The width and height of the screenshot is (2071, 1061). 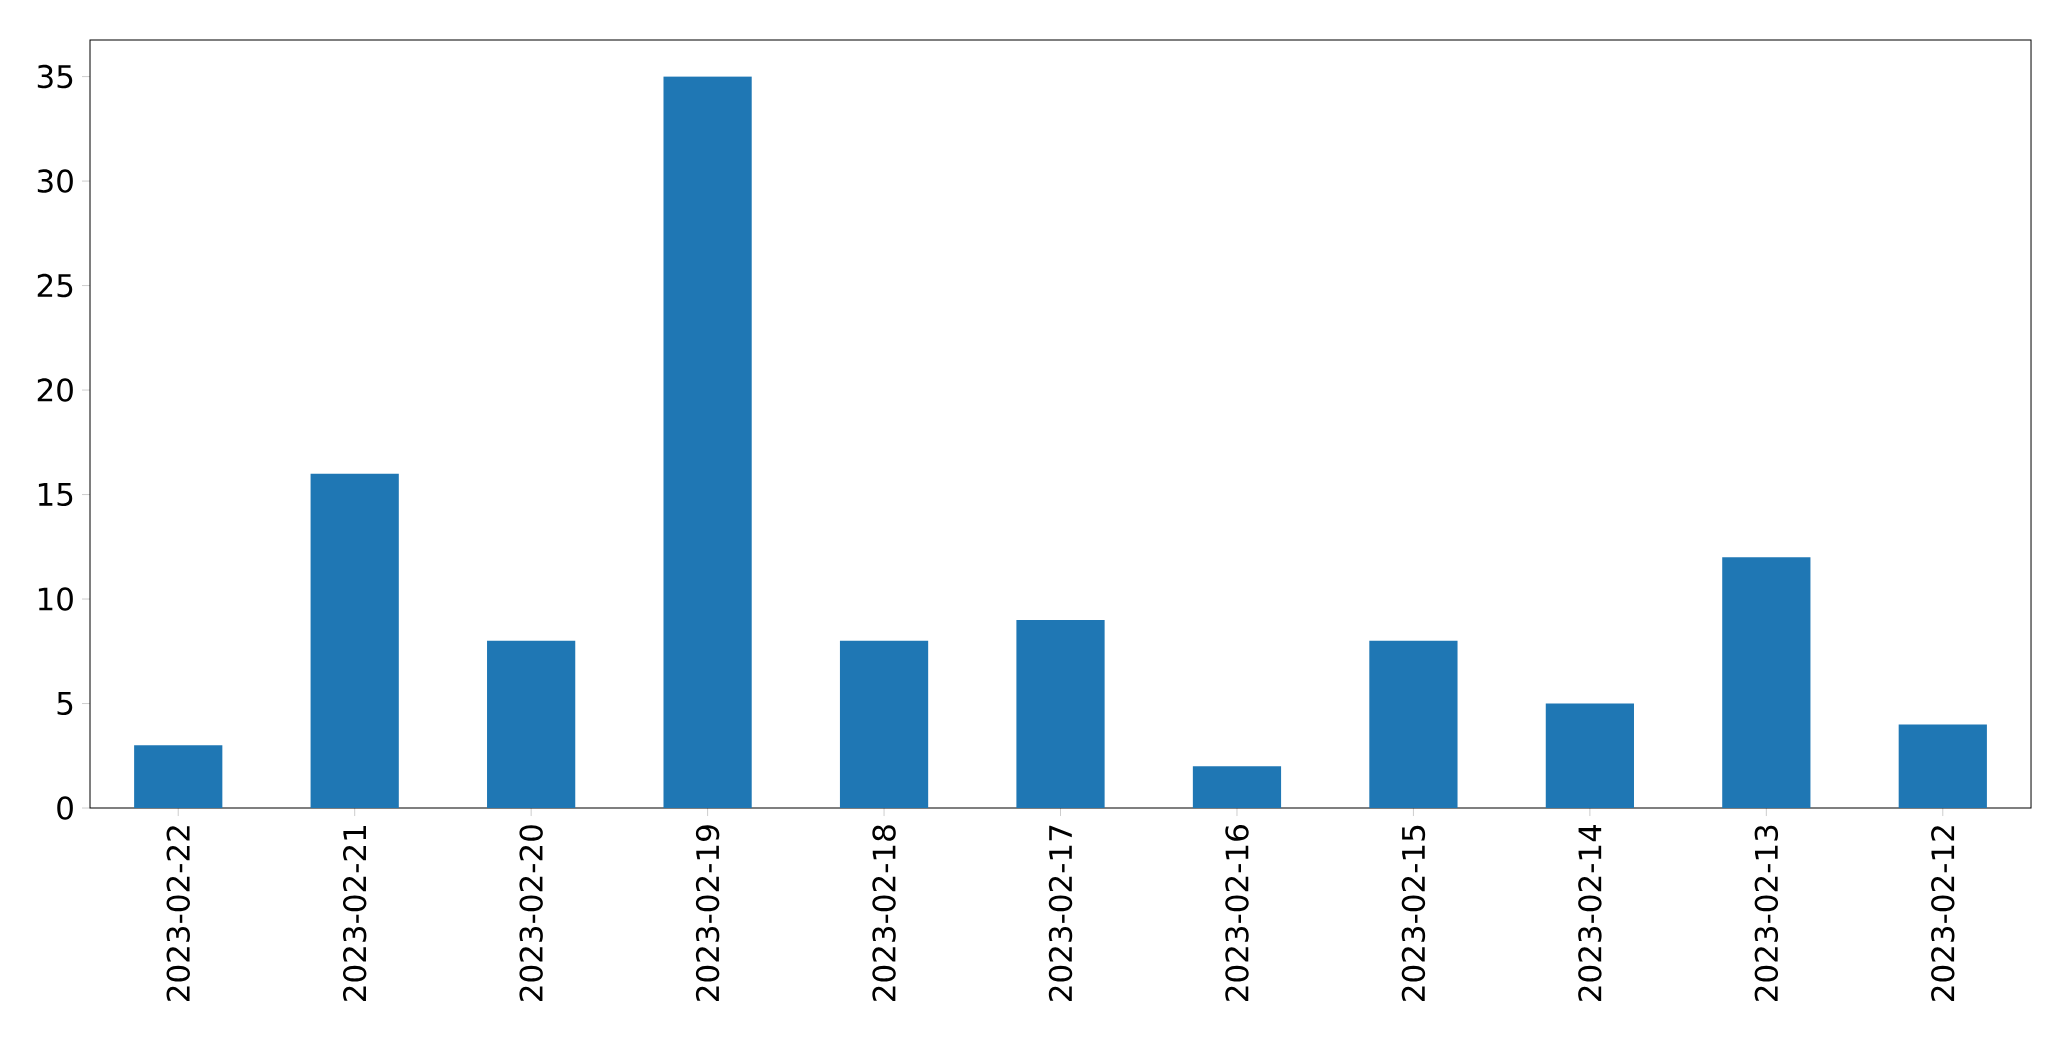 What do you see at coordinates (884, 913) in the screenshot?
I see `x-tick-label: 2023-02-18` at bounding box center [884, 913].